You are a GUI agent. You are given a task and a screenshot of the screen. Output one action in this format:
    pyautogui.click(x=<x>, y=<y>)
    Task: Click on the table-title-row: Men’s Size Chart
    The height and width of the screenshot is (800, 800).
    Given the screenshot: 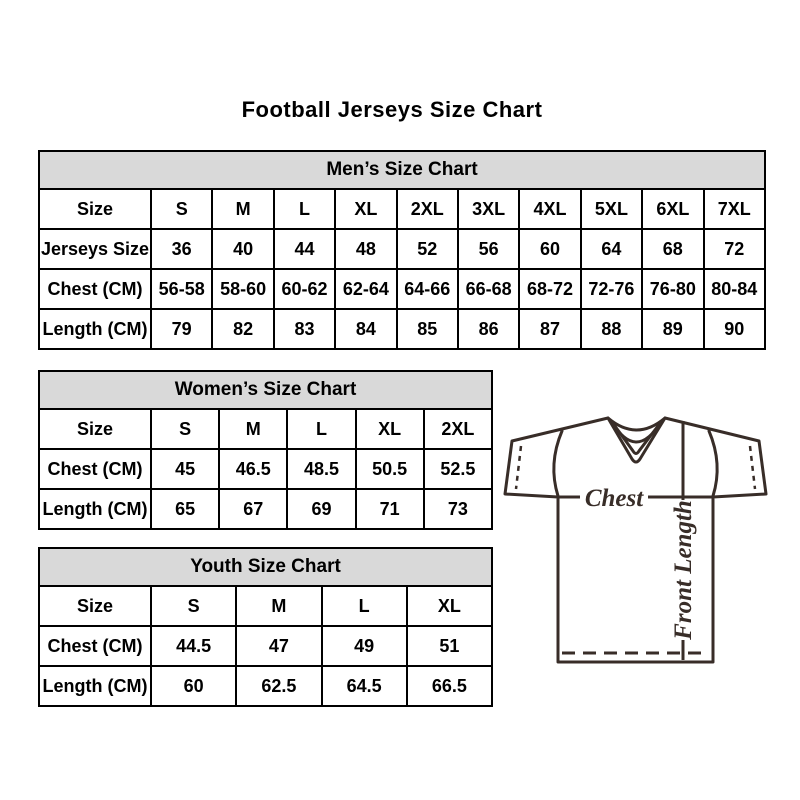 What is the action you would take?
    pyautogui.click(x=402, y=170)
    